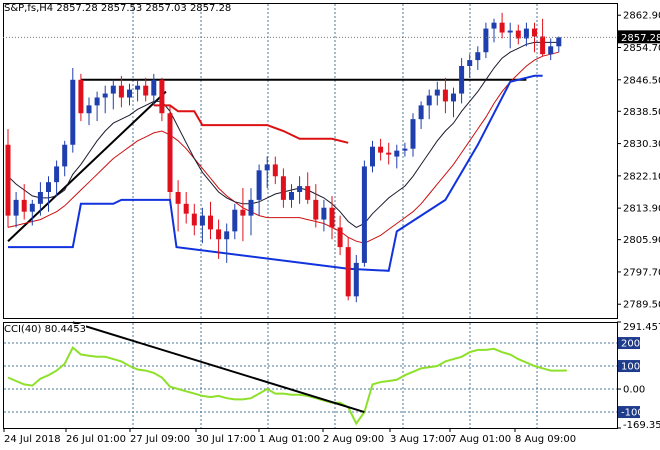  I want to click on indicator-label: CCI(40), so click(23, 329).